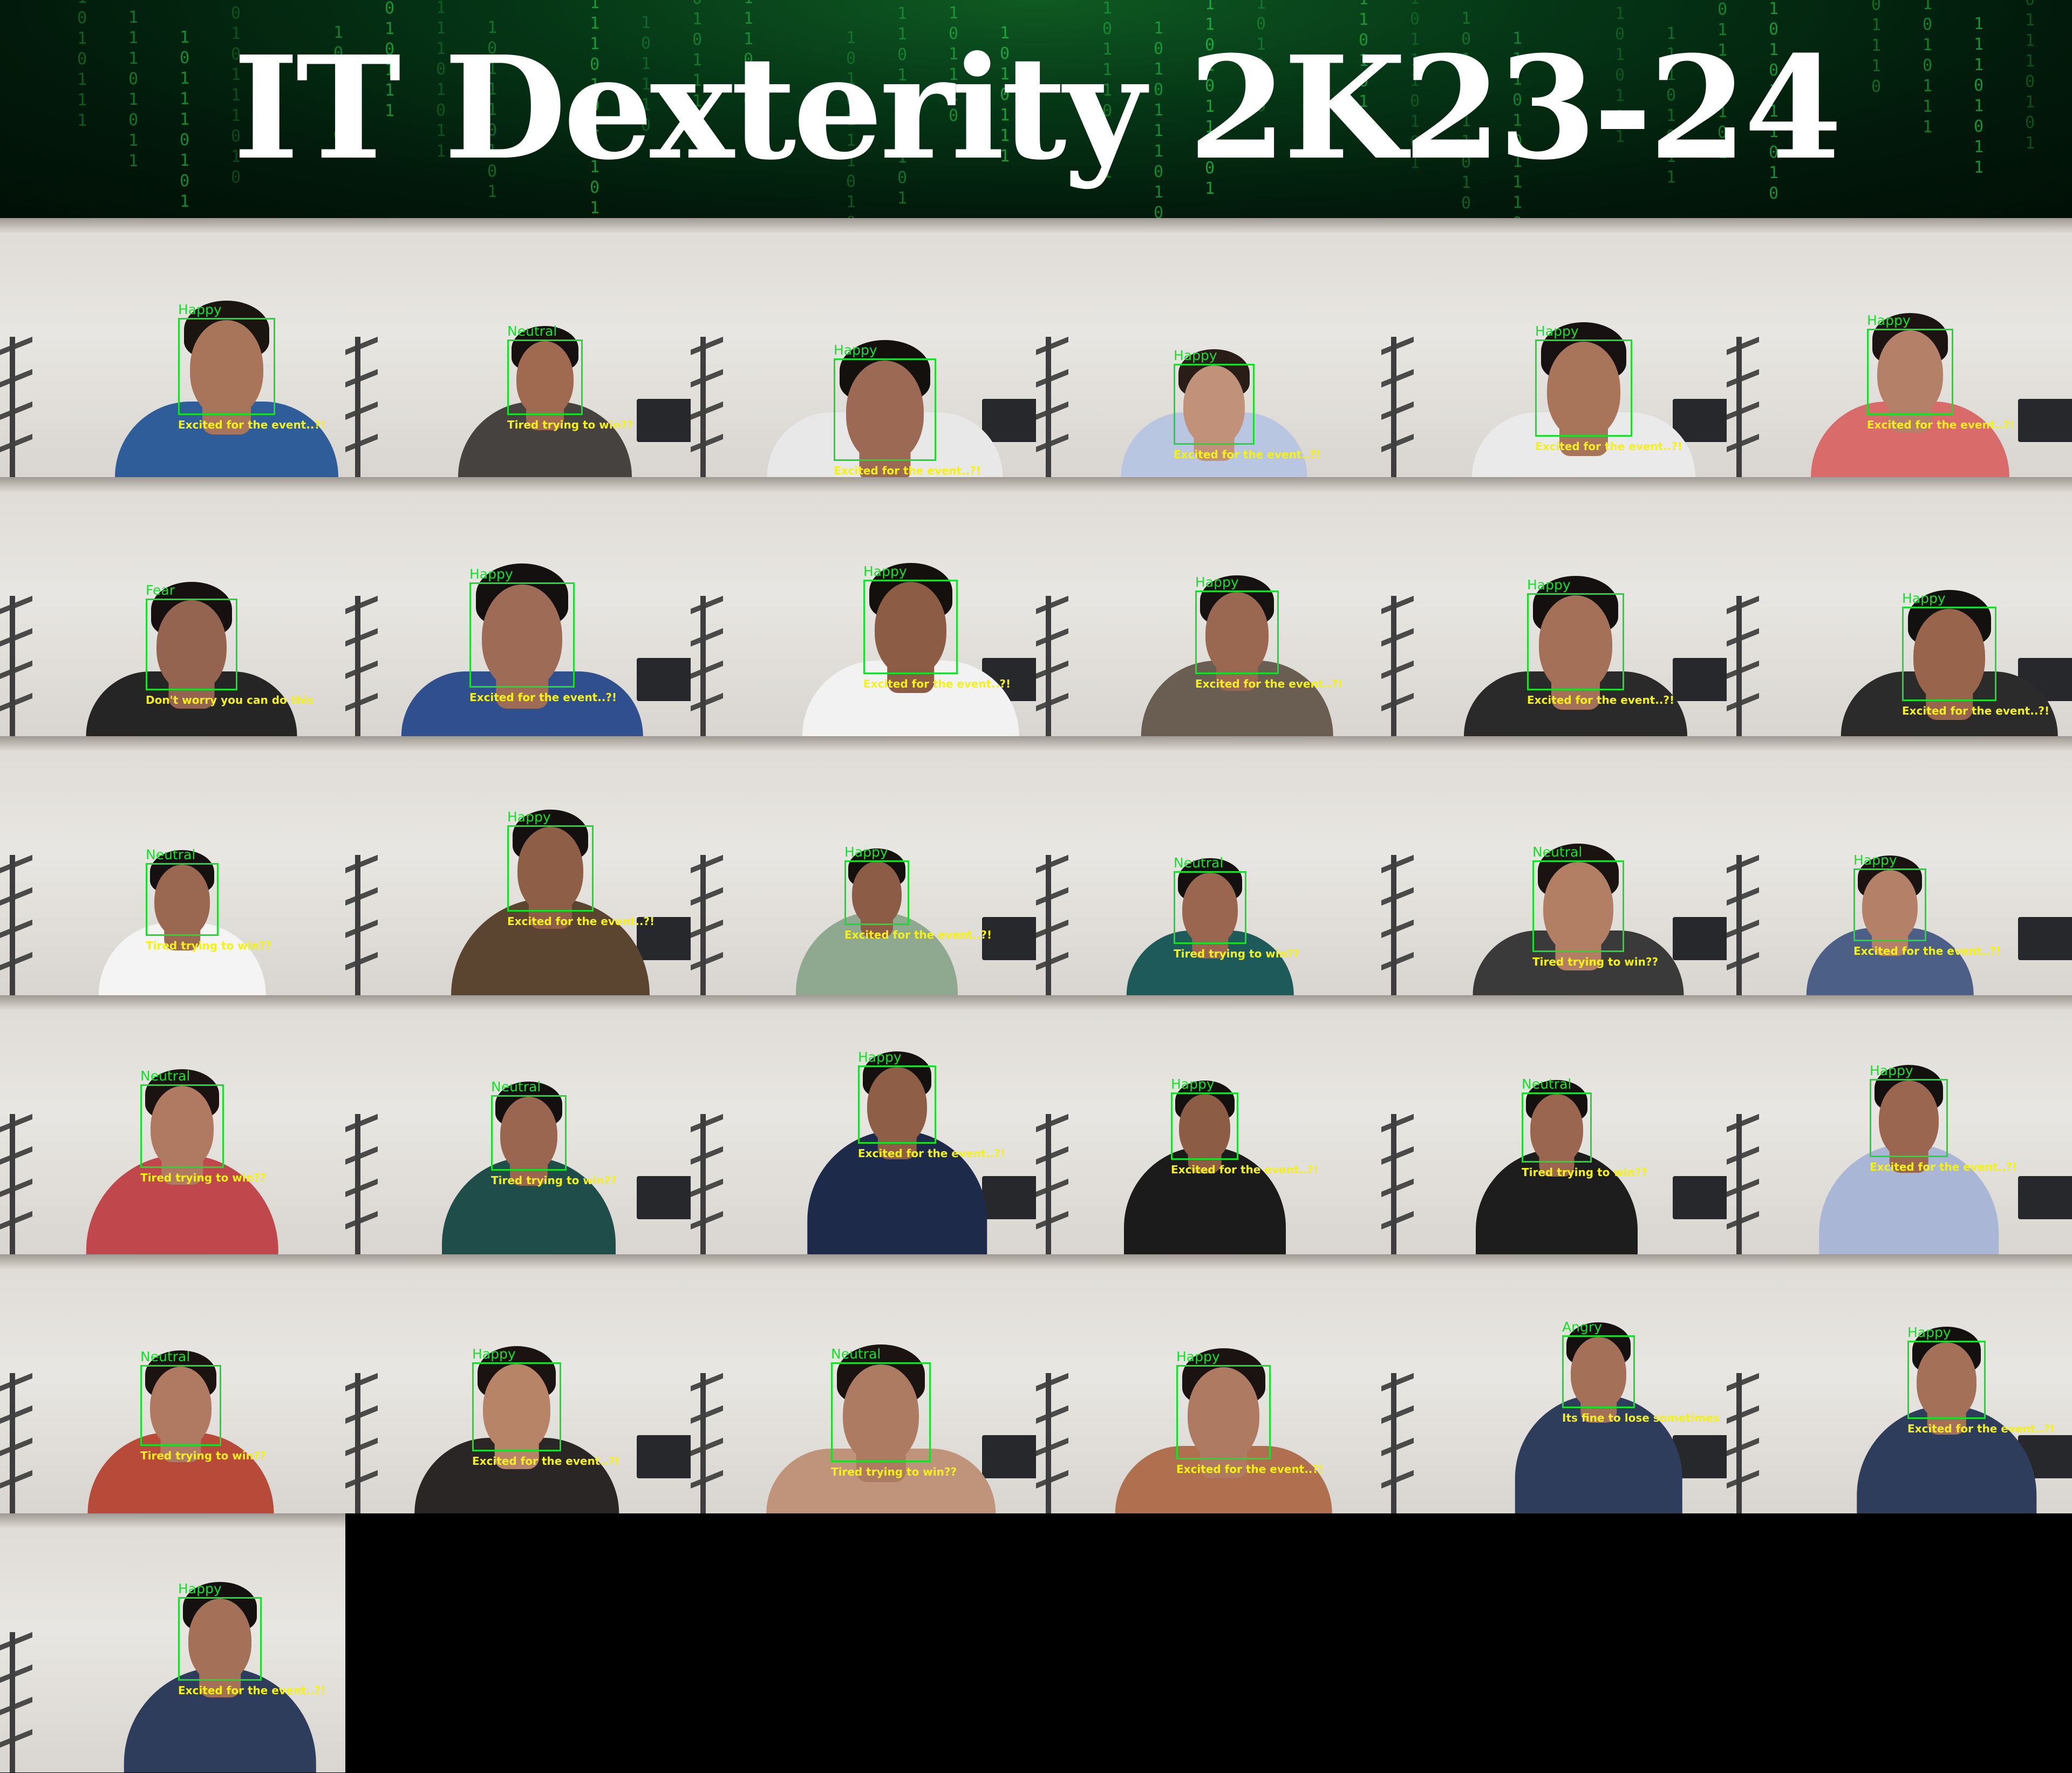  Describe the element at coordinates (230, 700) in the screenshot. I see `emotion-caption: Don't worry you can do this` at that location.